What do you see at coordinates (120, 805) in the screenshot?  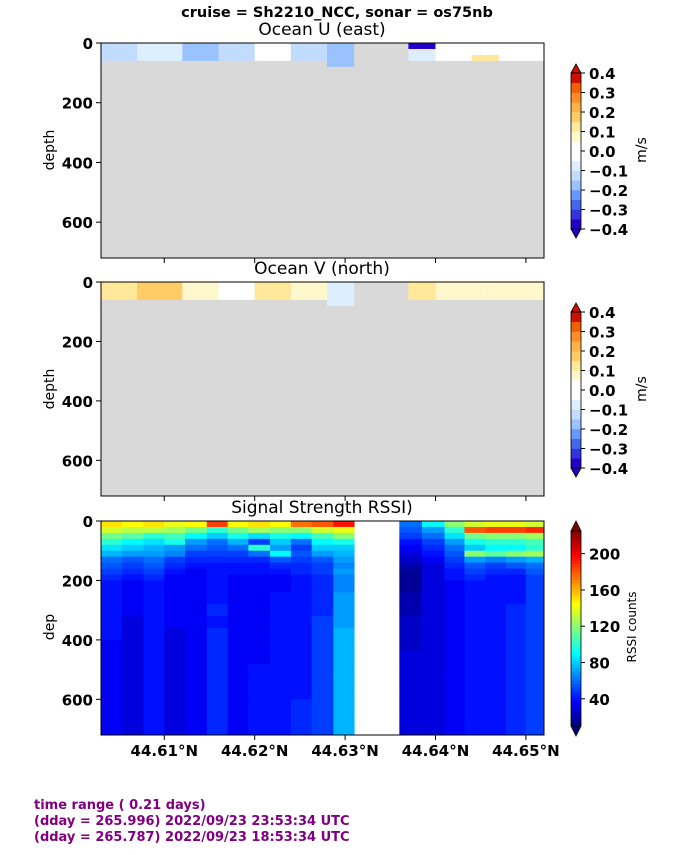 I see `time-range-line: time range ( 0.21 days)` at bounding box center [120, 805].